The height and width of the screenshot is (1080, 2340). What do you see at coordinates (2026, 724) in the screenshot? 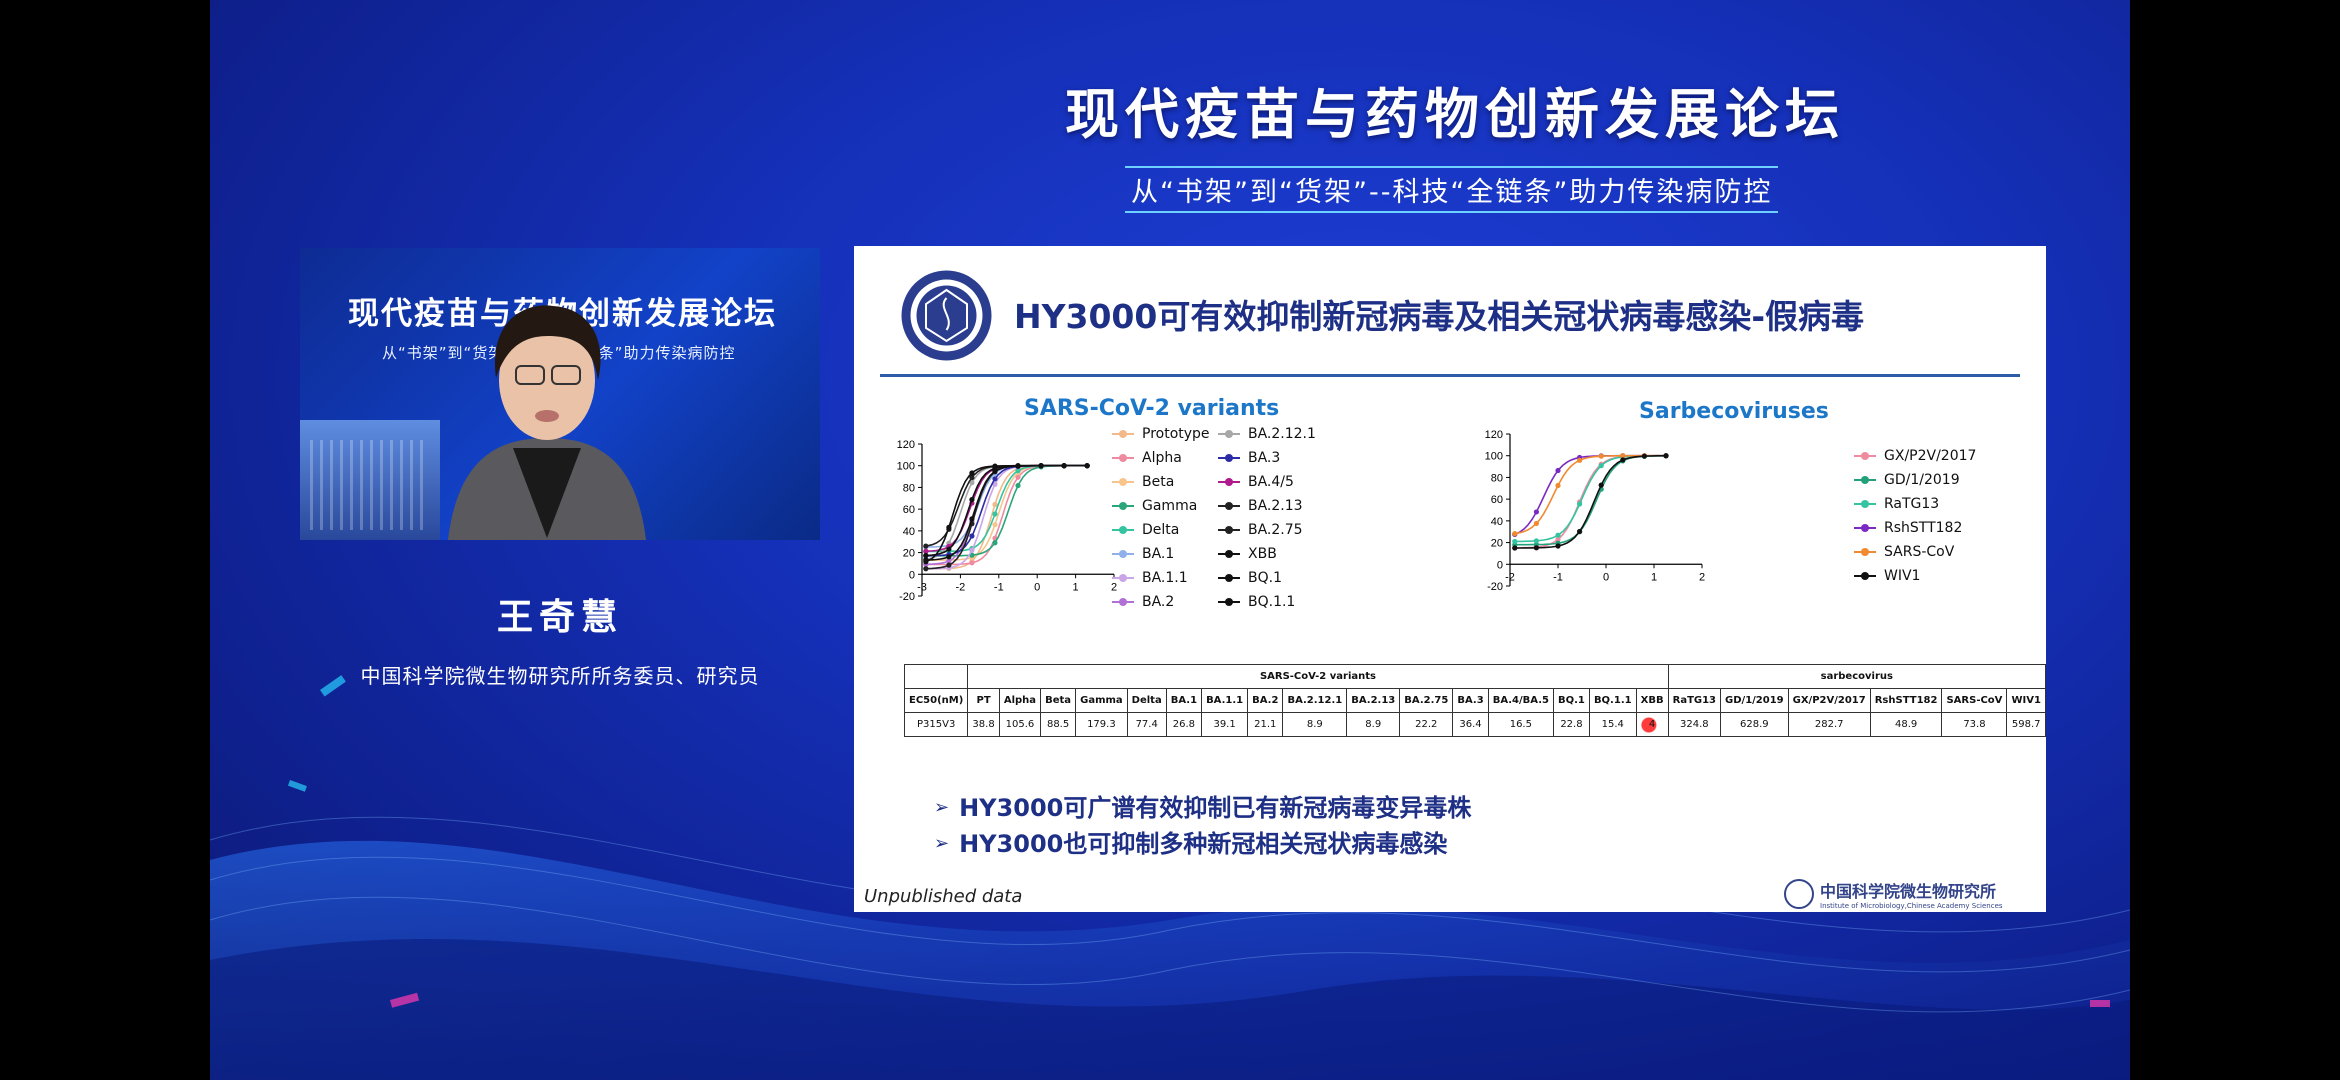
I see `table-cell: 598.7` at bounding box center [2026, 724].